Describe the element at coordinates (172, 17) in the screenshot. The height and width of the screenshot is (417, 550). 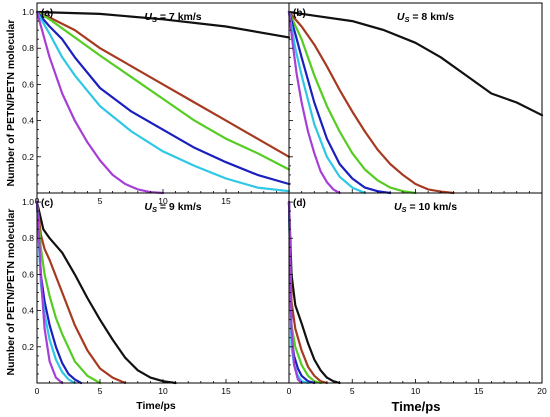
I see `panel-title: US = 7 km/s` at that location.